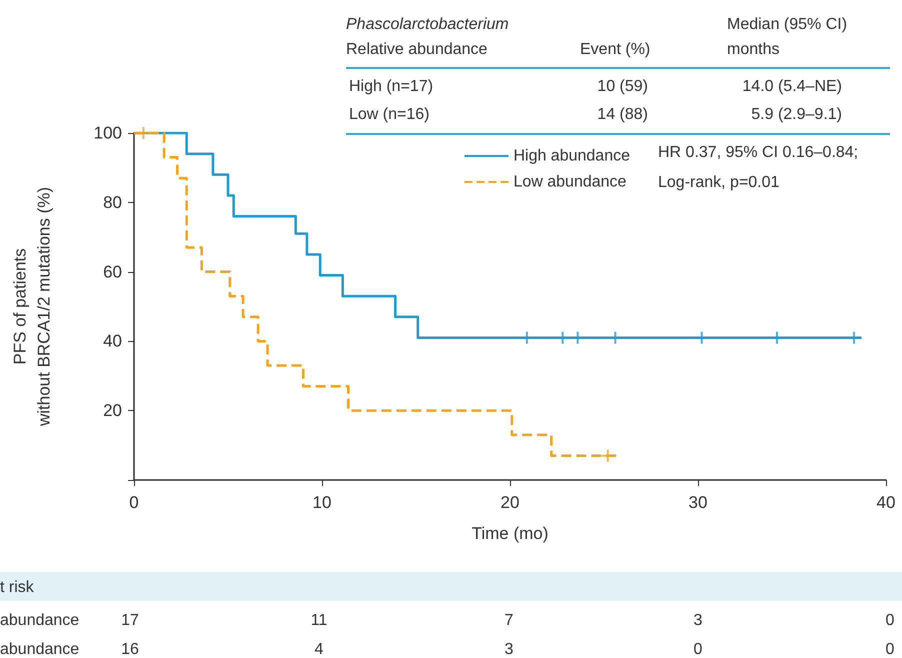 The height and width of the screenshot is (658, 902). What do you see at coordinates (319, 649) in the screenshot?
I see `text: 4` at bounding box center [319, 649].